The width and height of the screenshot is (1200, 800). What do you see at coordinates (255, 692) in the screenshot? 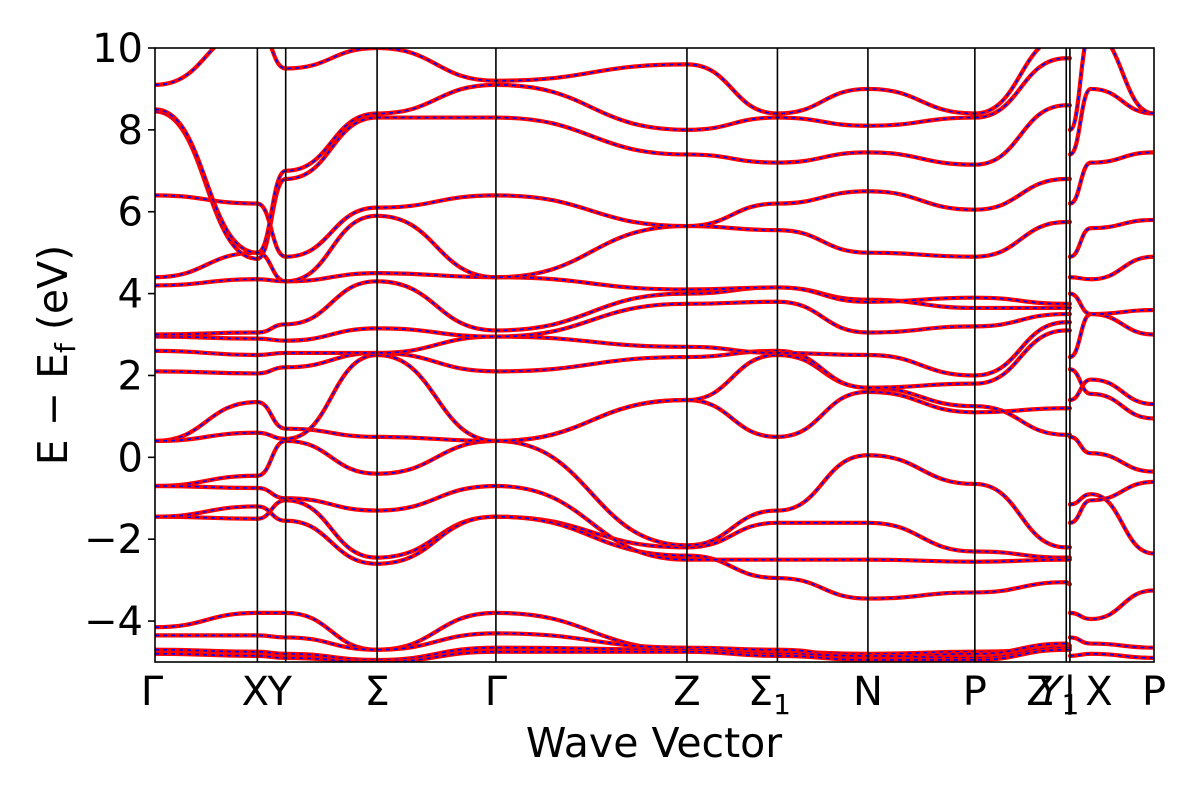
I see `x-tick-label-1: X` at bounding box center [255, 692].